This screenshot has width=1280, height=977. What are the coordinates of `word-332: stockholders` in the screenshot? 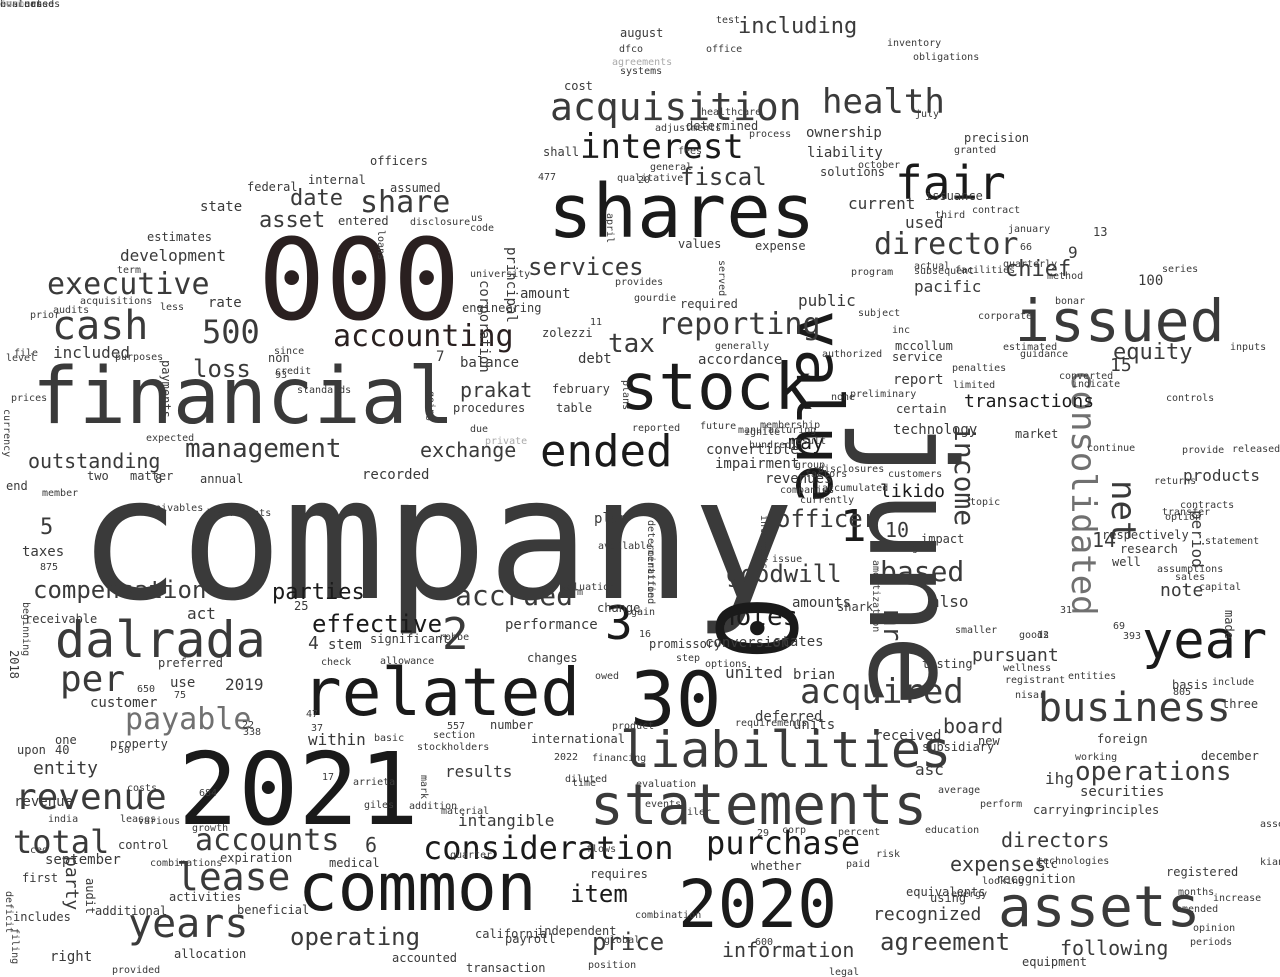 It's located at (453, 747).